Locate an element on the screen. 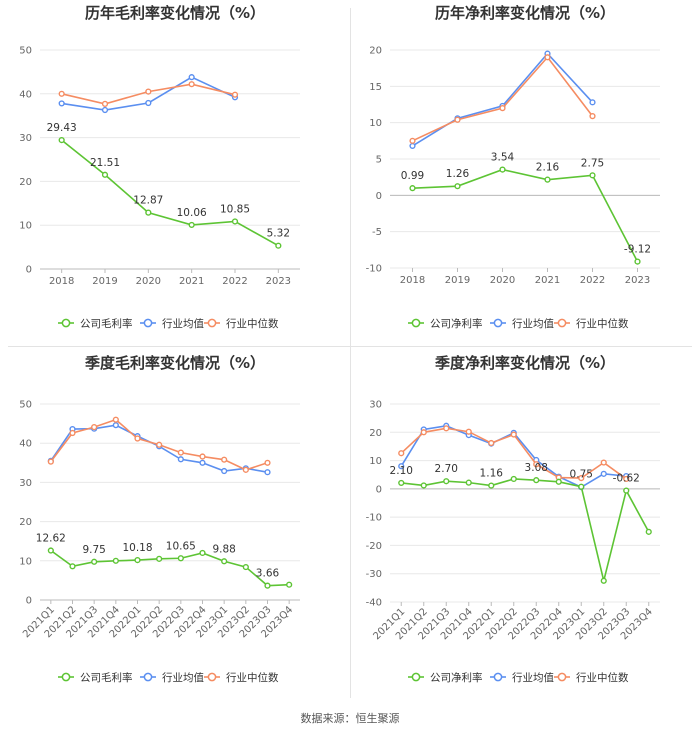 The width and height of the screenshot is (700, 734). y-tick-label: -5 is located at coordinates (377, 232).